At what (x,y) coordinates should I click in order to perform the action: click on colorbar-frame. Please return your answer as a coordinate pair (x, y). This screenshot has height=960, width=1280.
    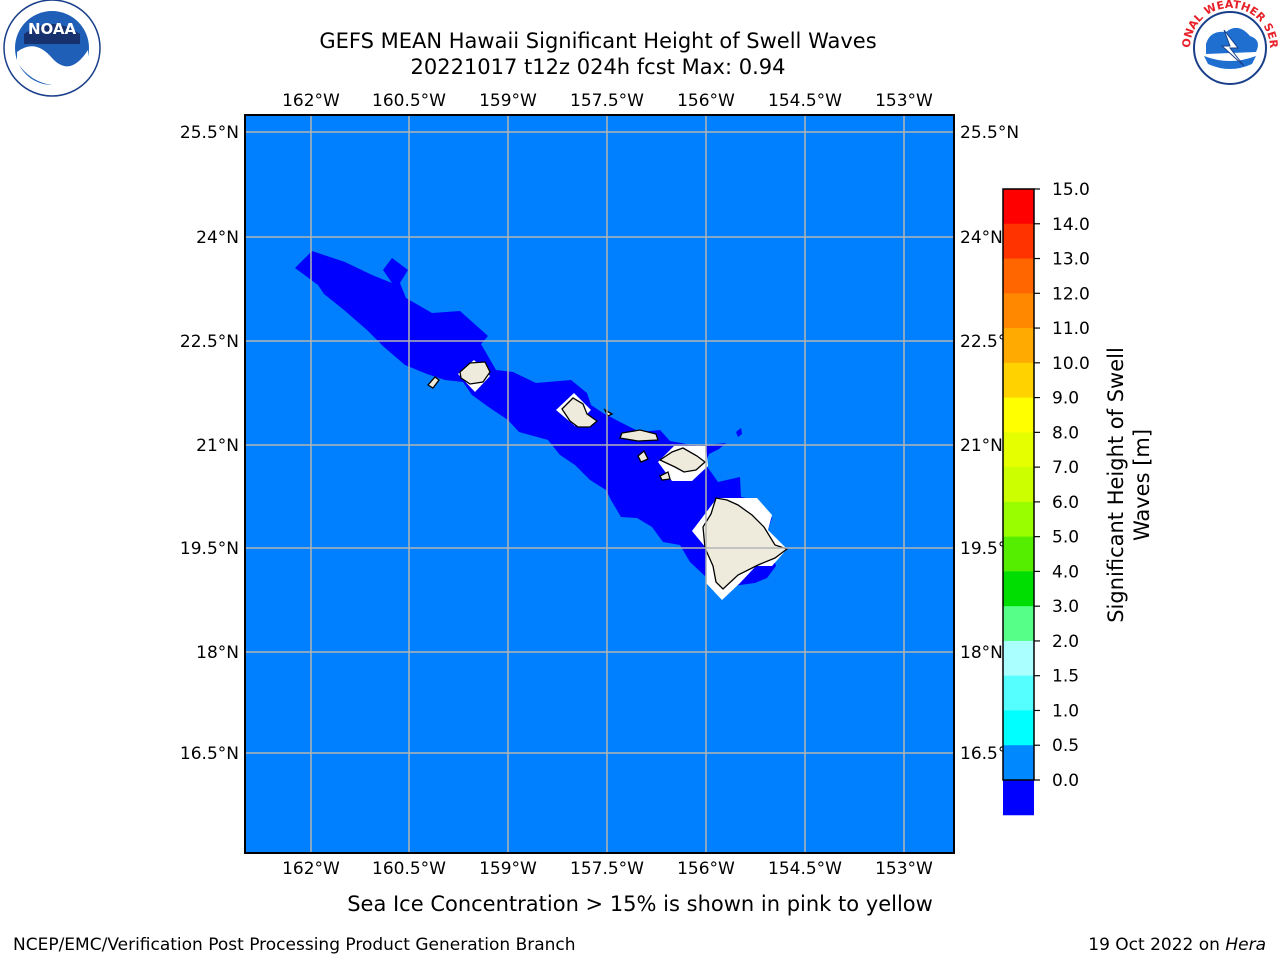
    Looking at the image, I should click on (1018, 484).